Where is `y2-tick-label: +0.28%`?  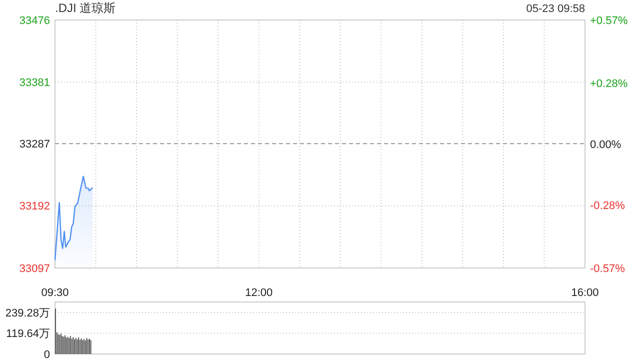 y2-tick-label: +0.28% is located at coordinates (609, 84).